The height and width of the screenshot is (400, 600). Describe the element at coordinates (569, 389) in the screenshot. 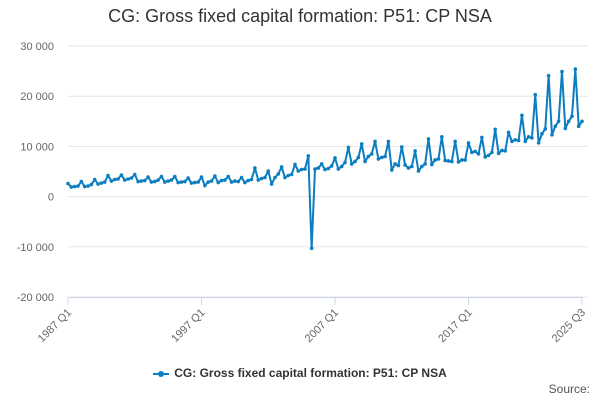

I see `source-label: Source:` at that location.